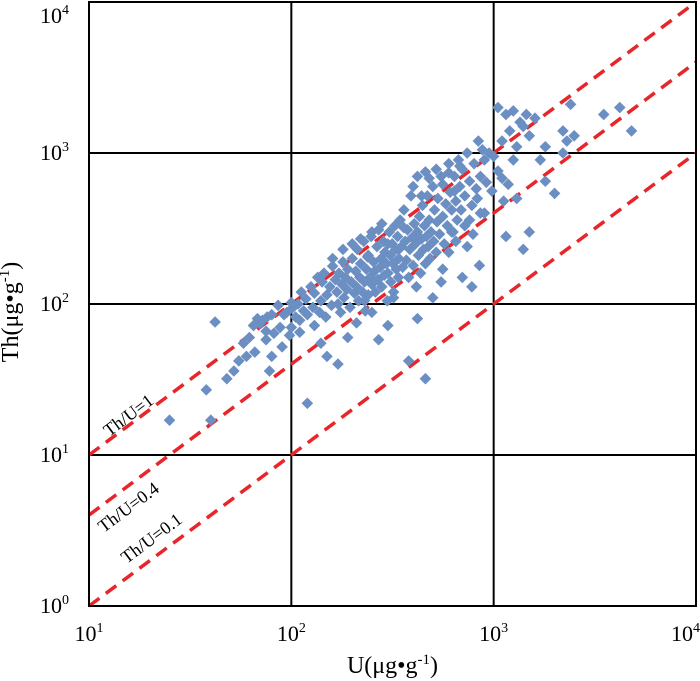 The height and width of the screenshot is (681, 700). I want to click on y-tick-labels: 10⁰ 10¹ 10² 10³ 10⁴, so click(54, 310).